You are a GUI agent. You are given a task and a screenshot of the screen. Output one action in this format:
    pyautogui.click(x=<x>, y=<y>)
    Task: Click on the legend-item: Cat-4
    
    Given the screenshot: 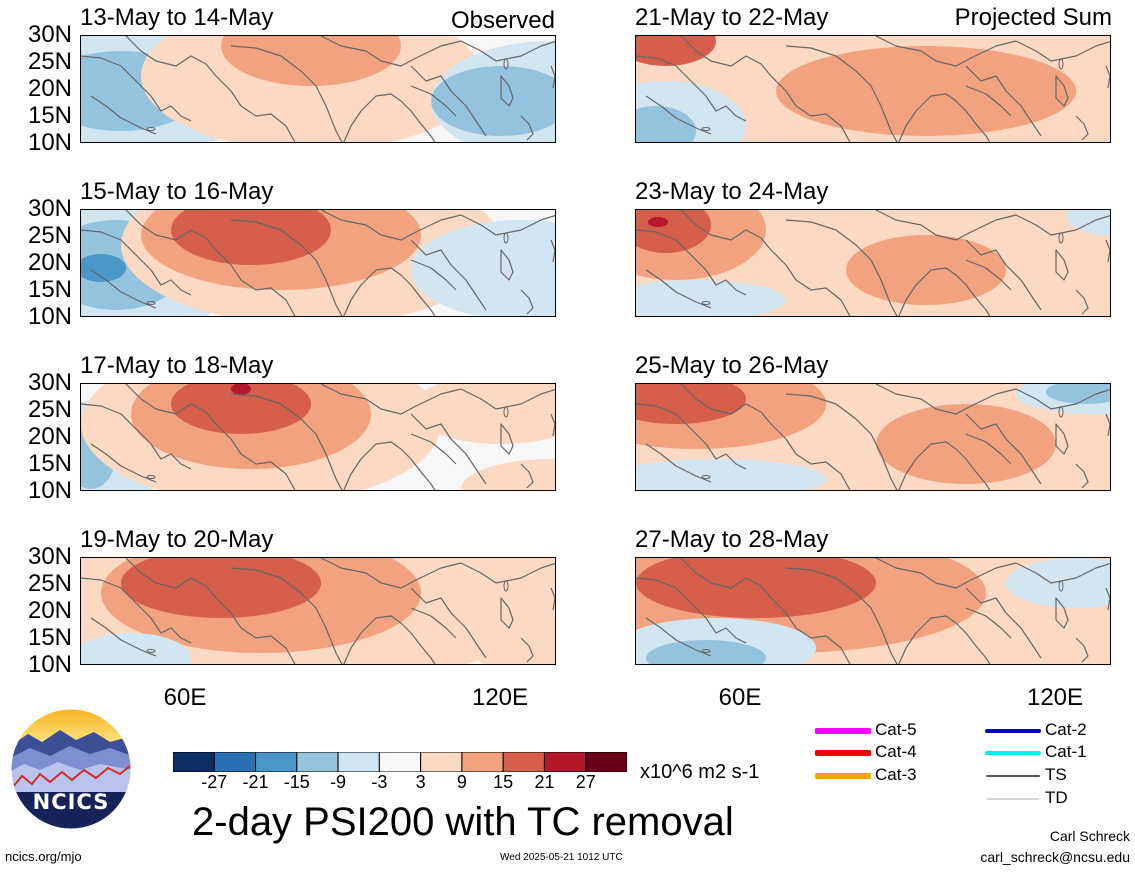 What is the action you would take?
    pyautogui.click(x=865, y=752)
    